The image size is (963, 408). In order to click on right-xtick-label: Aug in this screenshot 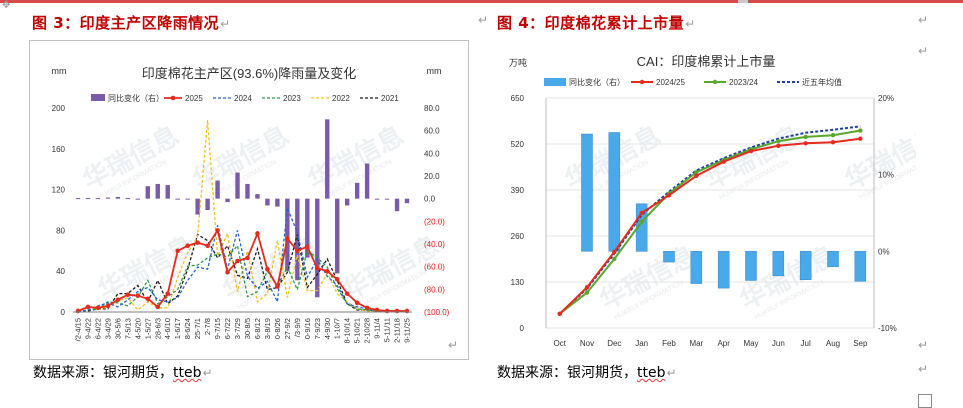, I will do `click(833, 343)`.